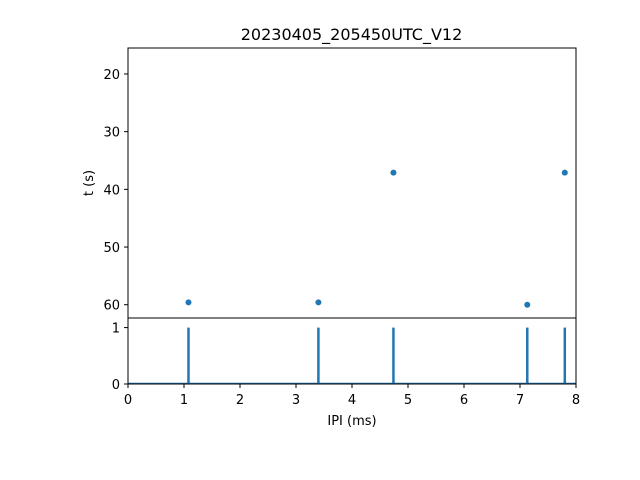  What do you see at coordinates (377, 355) in the screenshot?
I see `ipi-spikes` at bounding box center [377, 355].